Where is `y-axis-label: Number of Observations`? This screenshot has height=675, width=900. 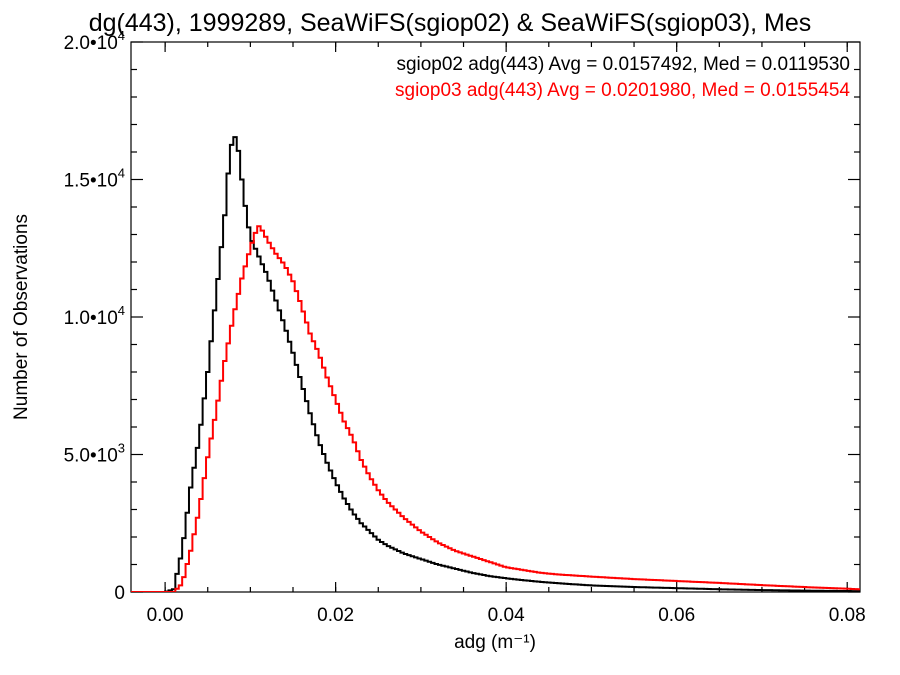 y-axis-label: Number of Observations is located at coordinates (21, 317).